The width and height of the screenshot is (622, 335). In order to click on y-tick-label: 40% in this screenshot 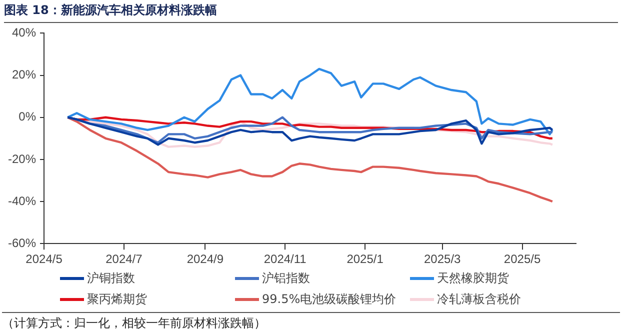, I will do `click(24, 33)`.